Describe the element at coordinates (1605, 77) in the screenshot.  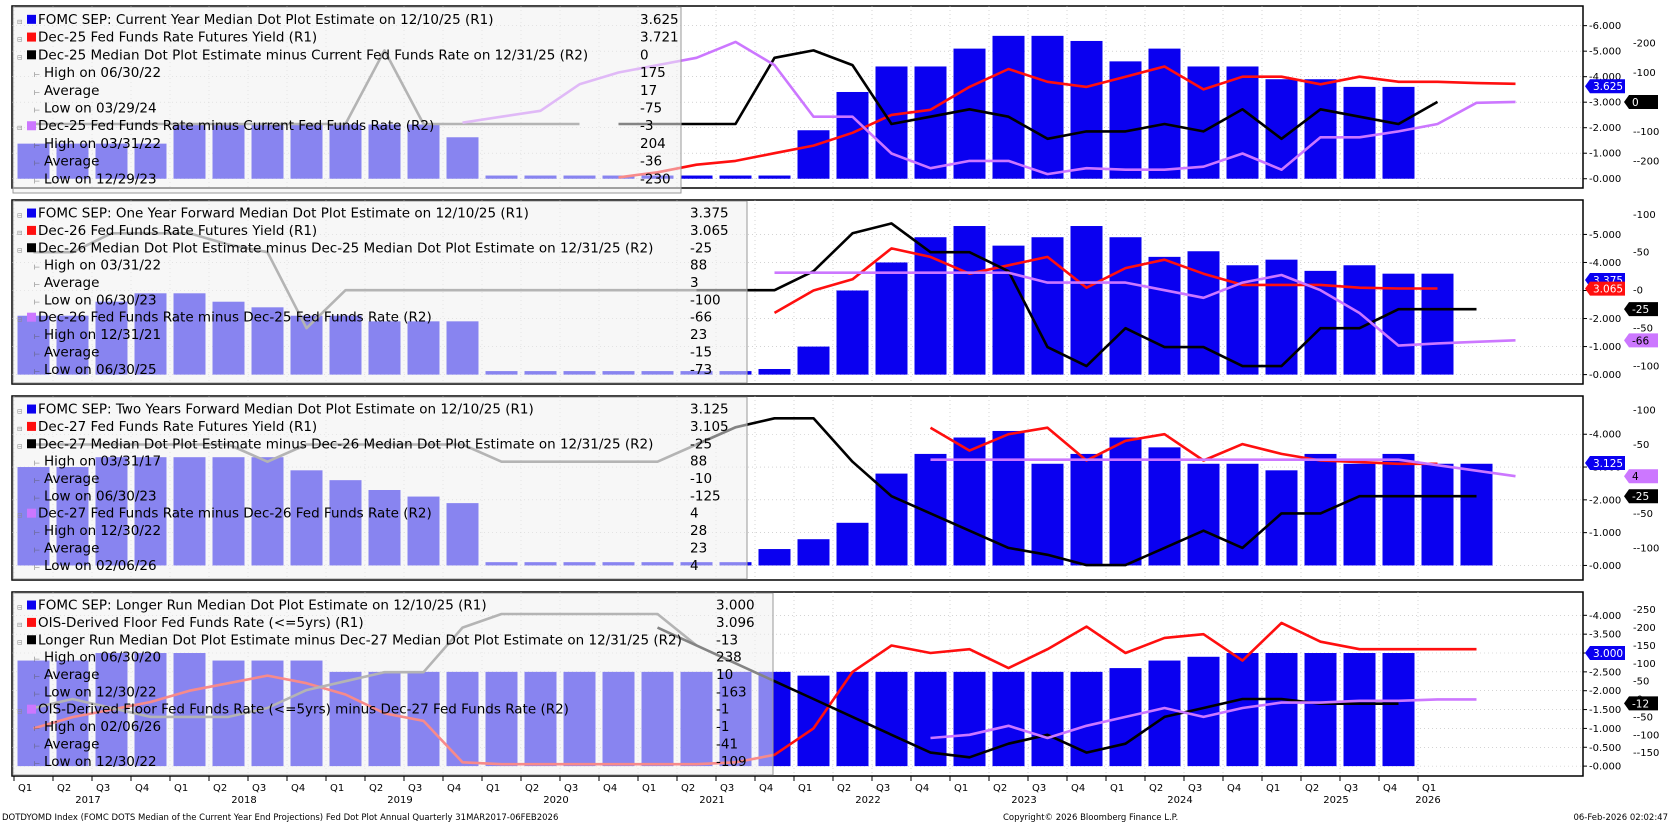
I see `r1-tick-label: -4.000` at that location.